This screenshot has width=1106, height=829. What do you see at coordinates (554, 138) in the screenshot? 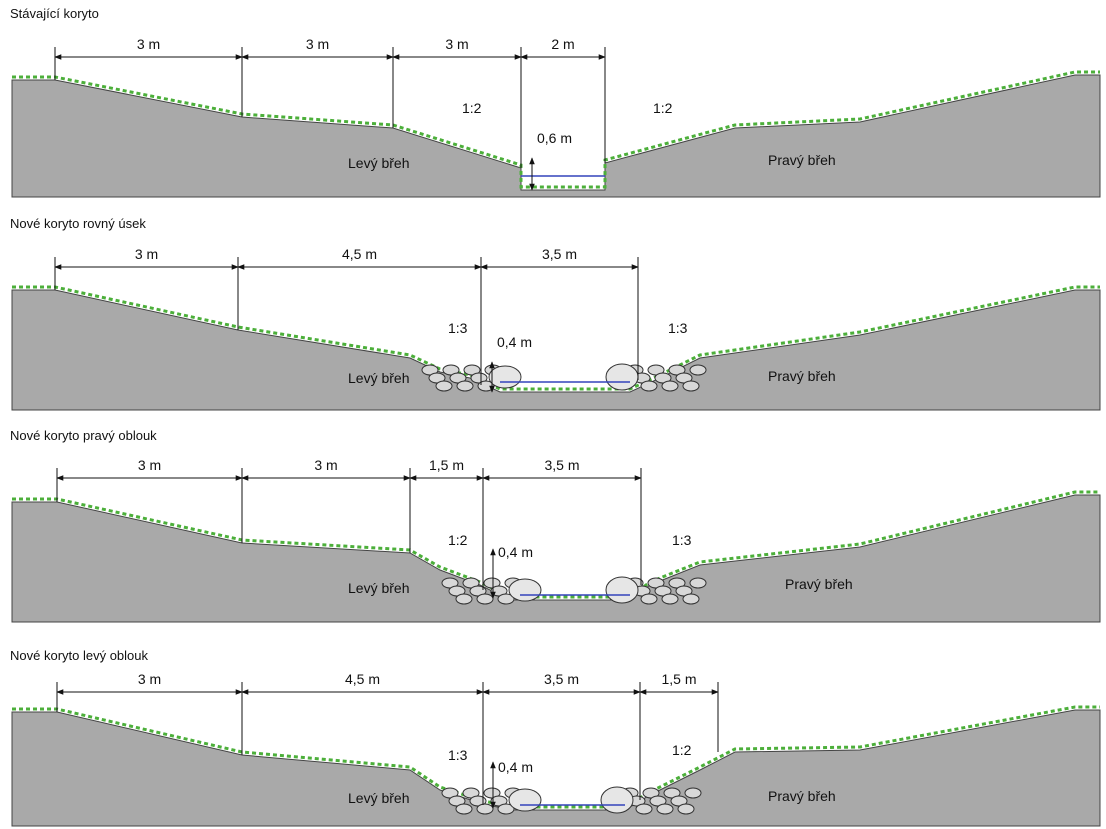
I see `depth-label: 0,6 m` at bounding box center [554, 138].